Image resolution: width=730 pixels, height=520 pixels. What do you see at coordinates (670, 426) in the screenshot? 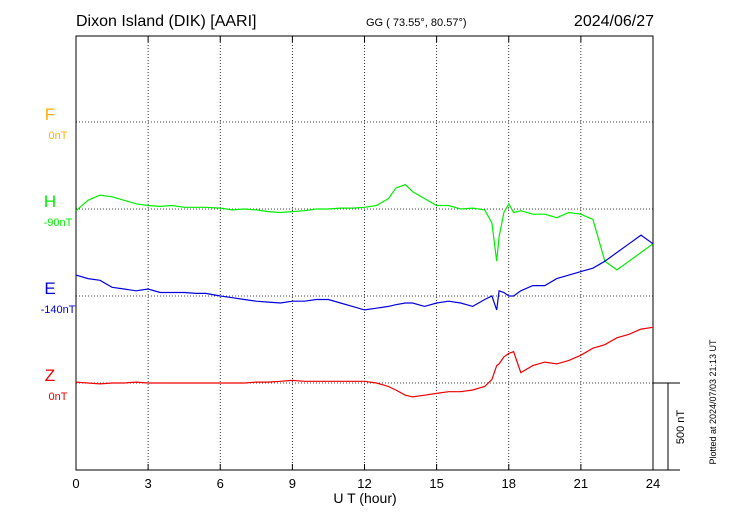
I see `scale-bar: 500 nT` at bounding box center [670, 426].